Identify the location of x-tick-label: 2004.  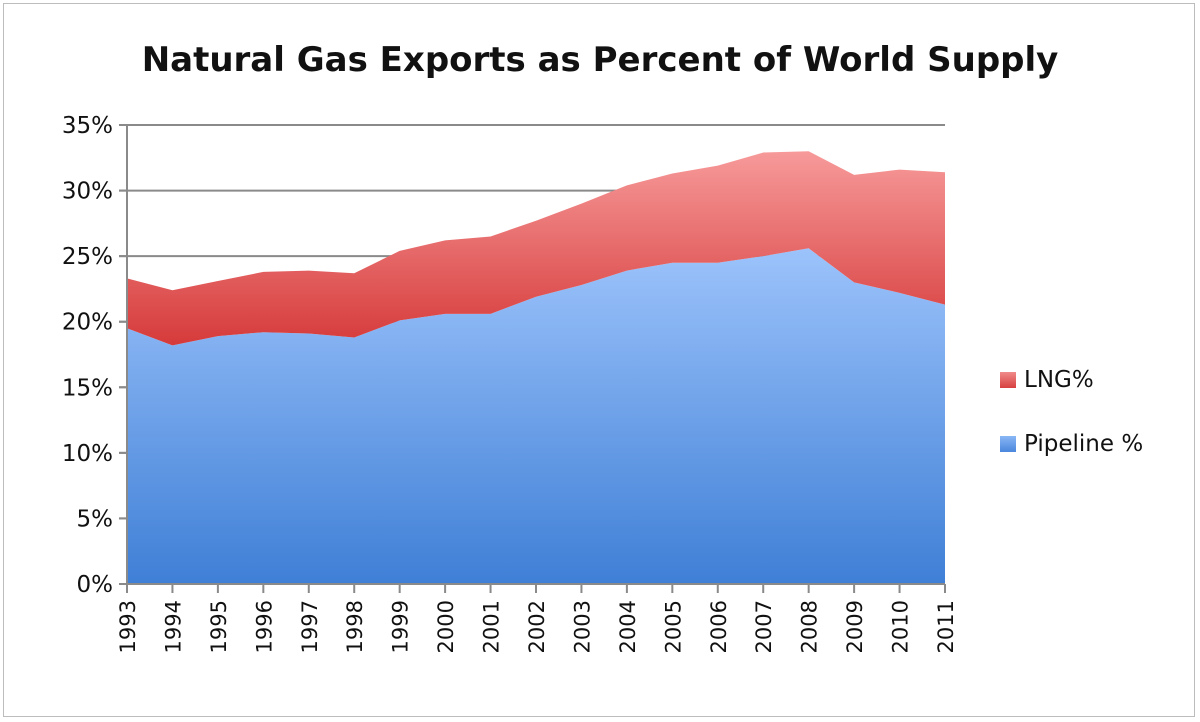
(628, 626).